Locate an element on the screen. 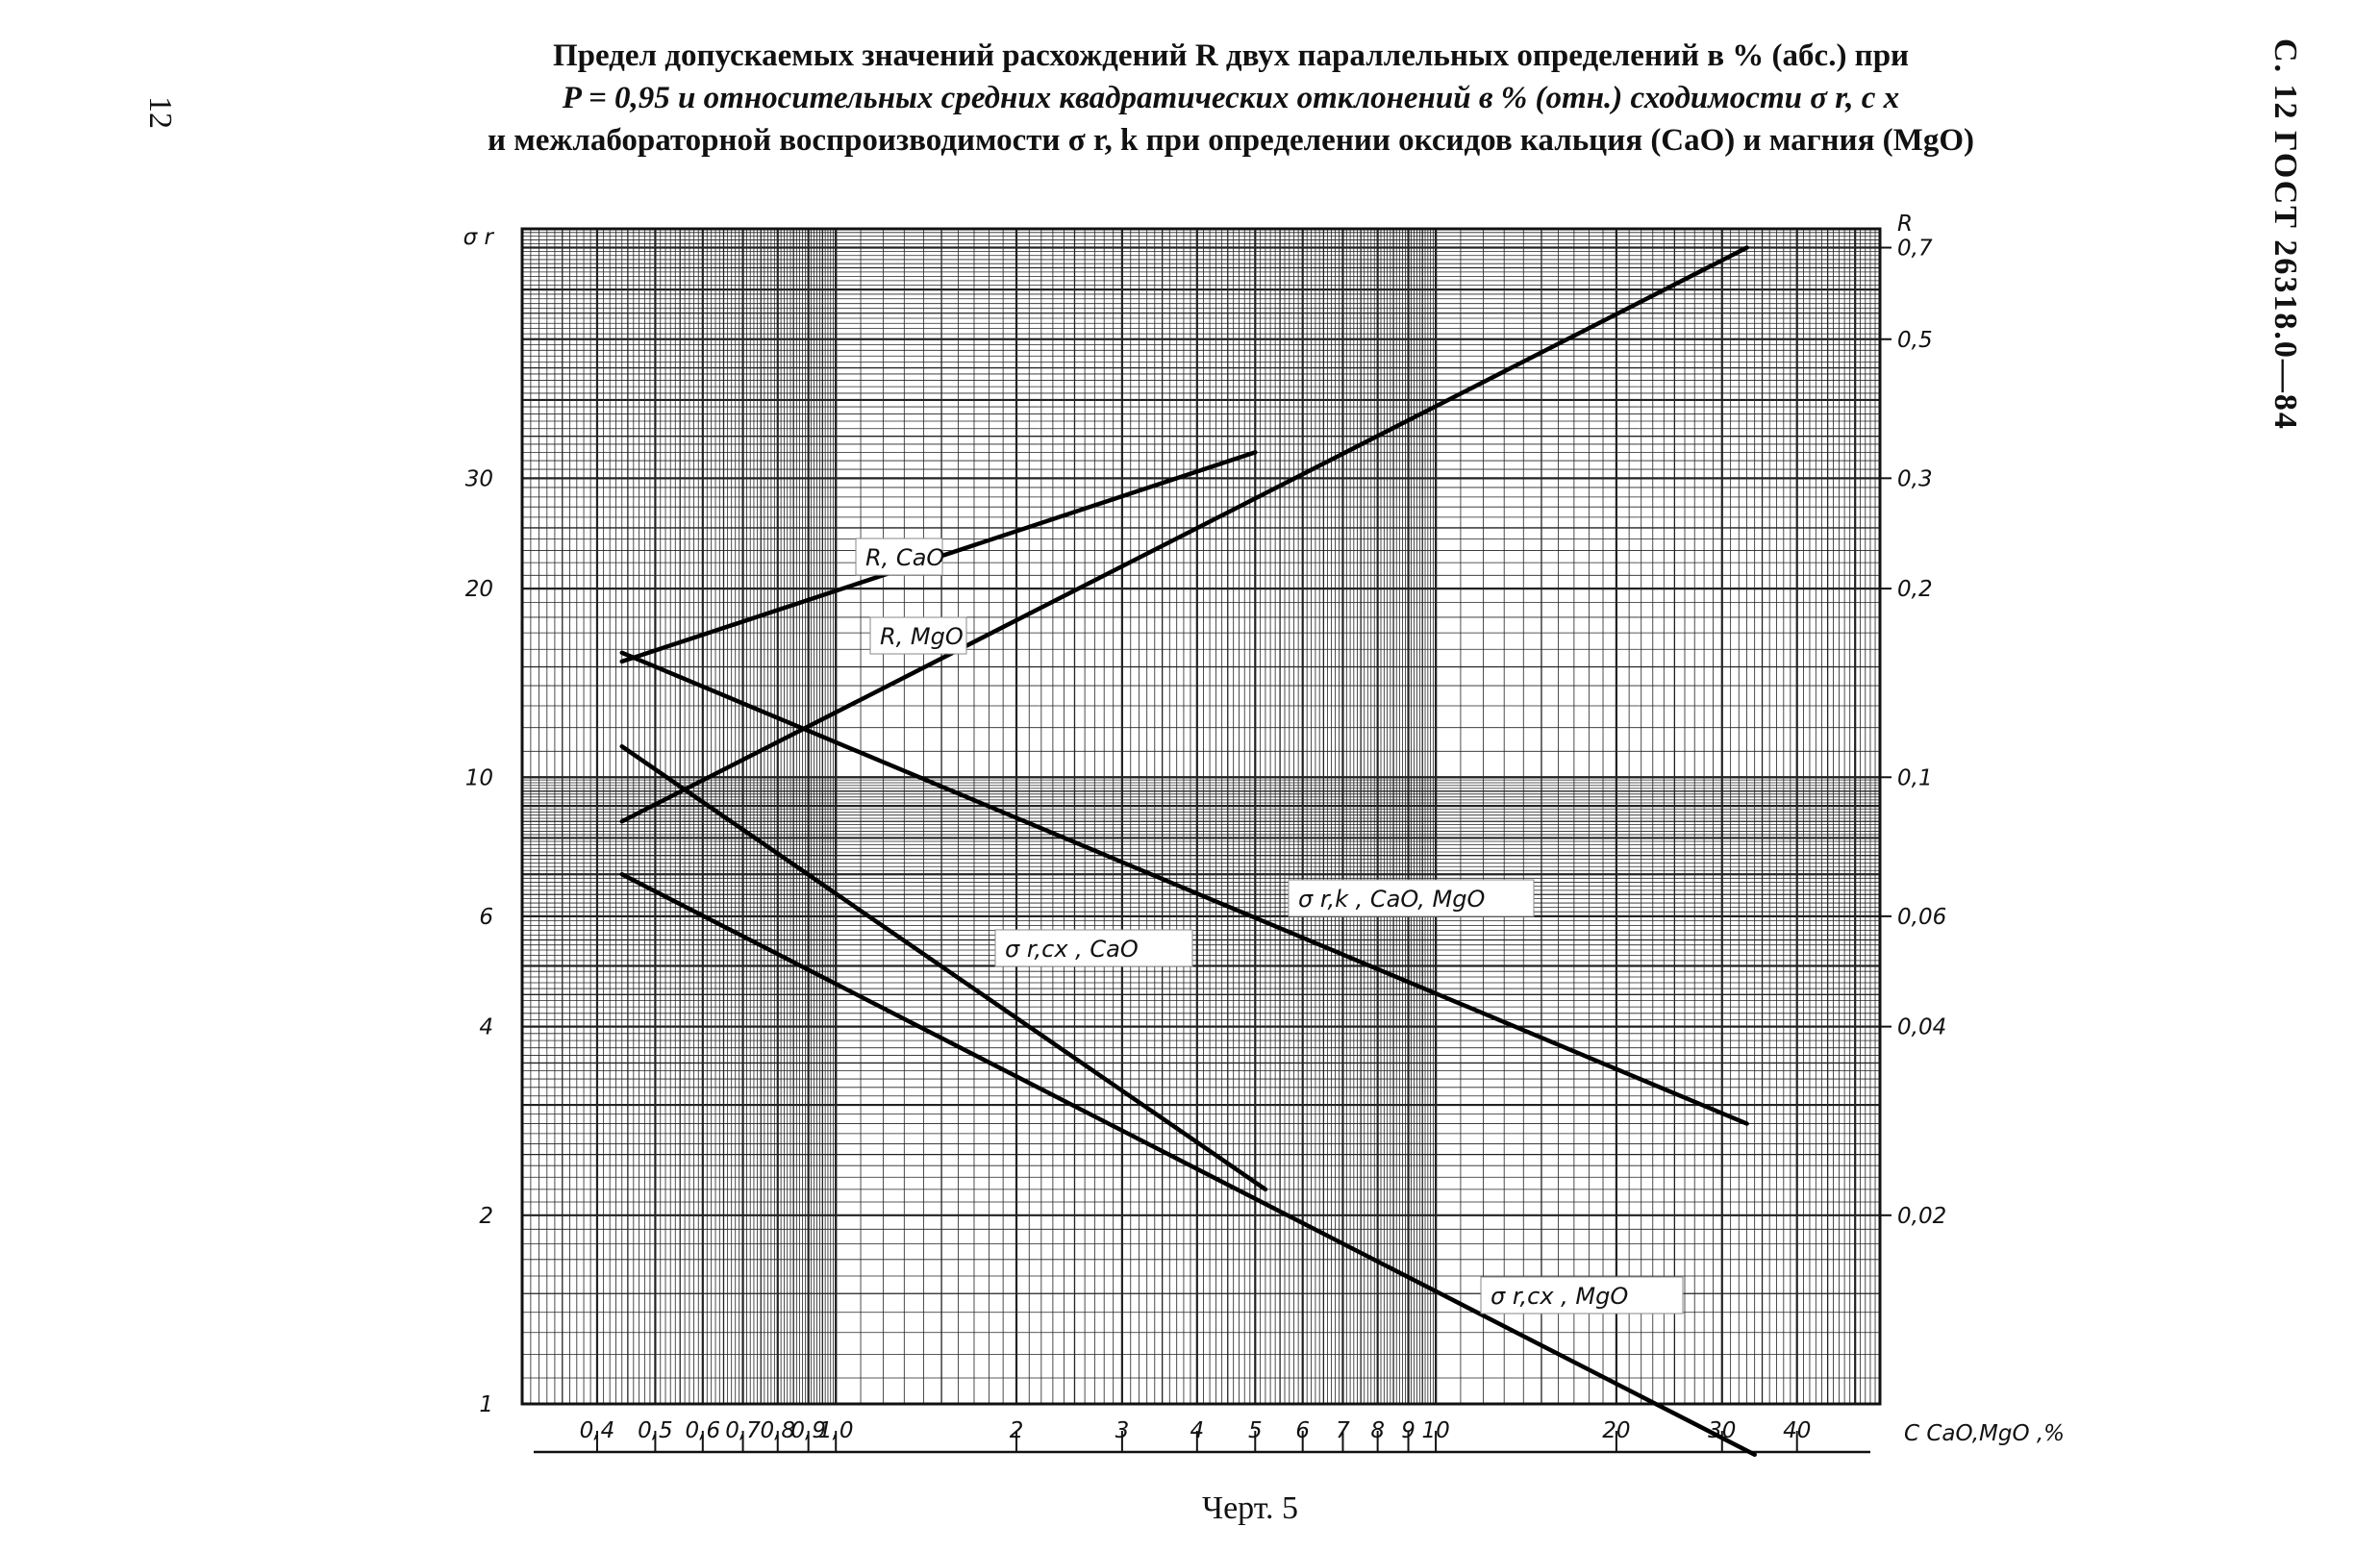  series-label-sigma-rcx-mgo-box is located at coordinates (1582, 1295).